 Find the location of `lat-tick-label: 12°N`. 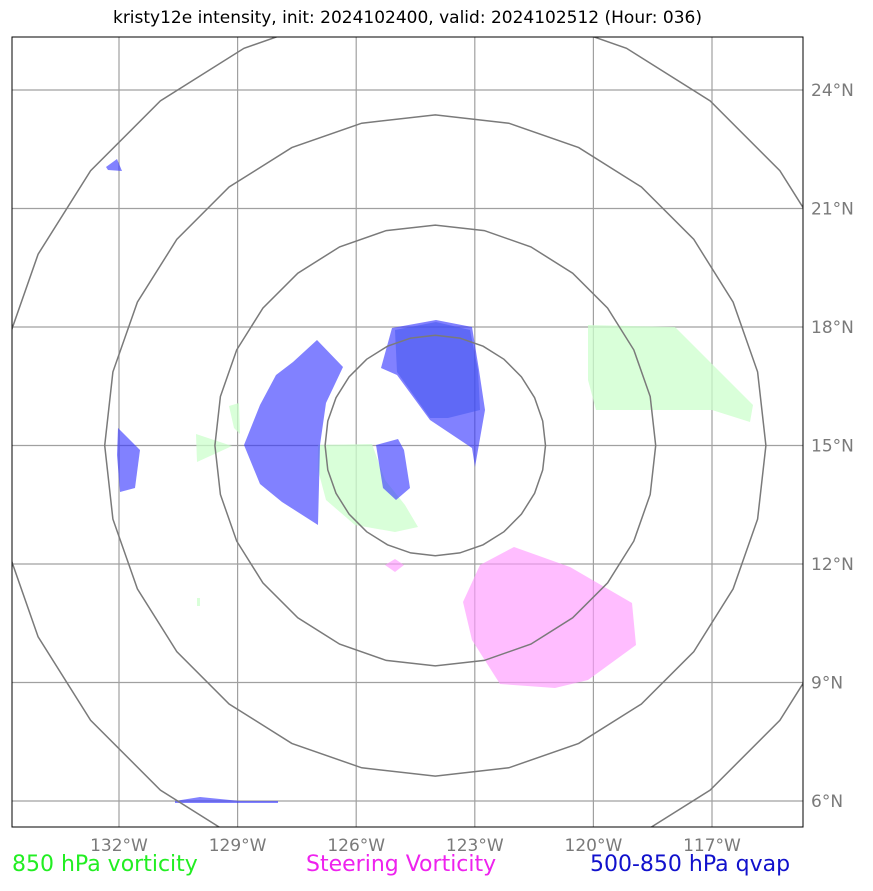

lat-tick-label: 12°N is located at coordinates (832, 565).